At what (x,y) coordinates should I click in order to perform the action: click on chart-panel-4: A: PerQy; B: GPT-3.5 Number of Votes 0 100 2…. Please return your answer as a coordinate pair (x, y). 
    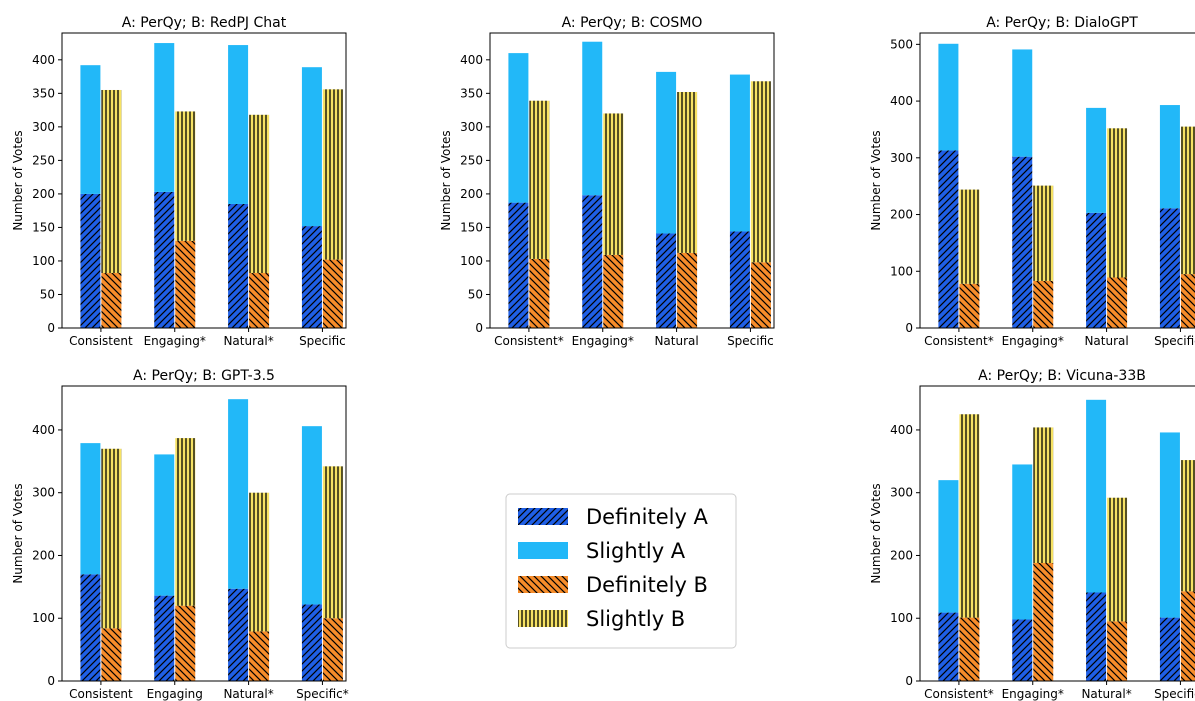
    Looking at the image, I should click on (180, 534).